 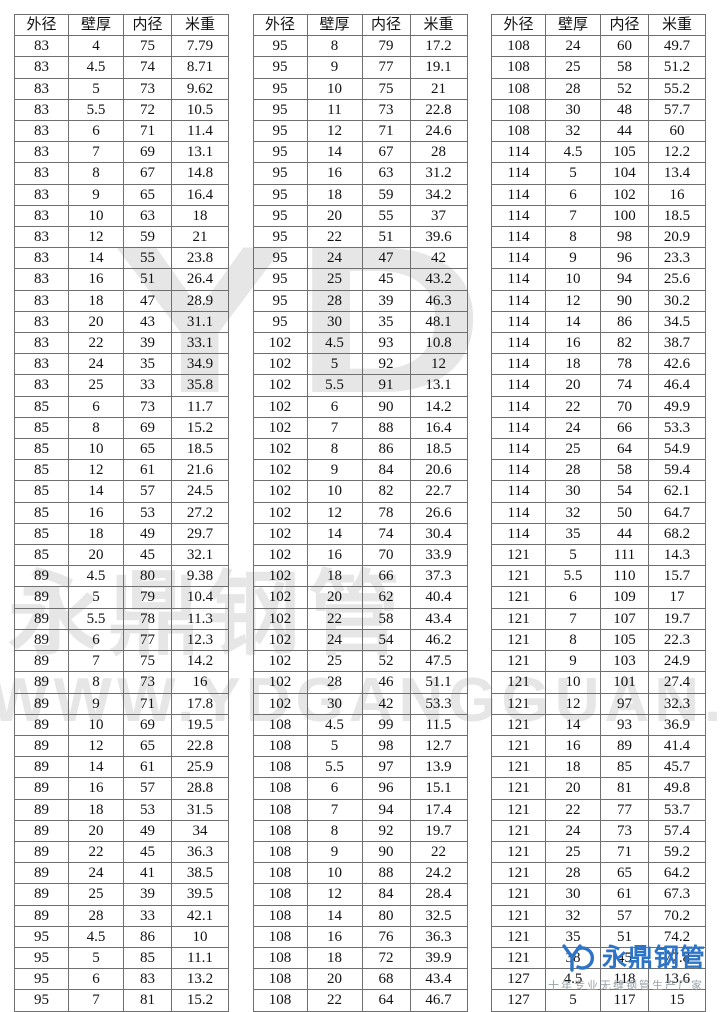 I want to click on table-row: 102 8 86 18.5, so click(x=360, y=449).